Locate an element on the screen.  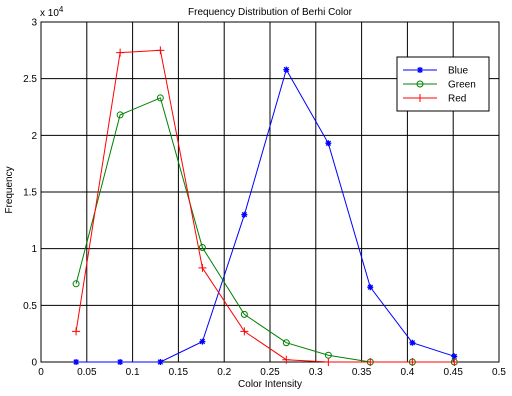
y-tick-label: 2.5 is located at coordinates (30, 79).